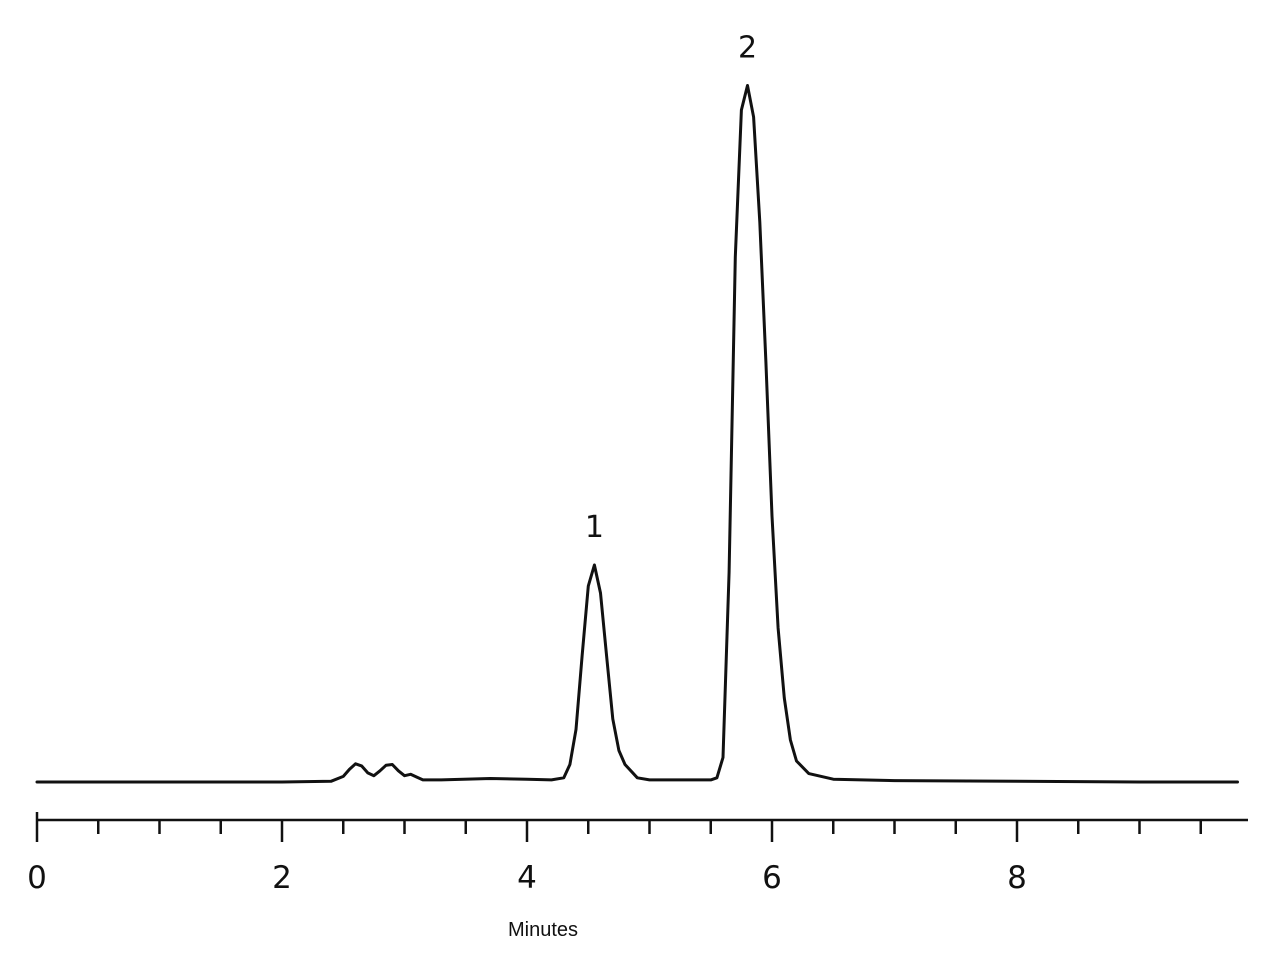 The image size is (1280, 971). What do you see at coordinates (772, 878) in the screenshot?
I see `x-tick-label: 6` at bounding box center [772, 878].